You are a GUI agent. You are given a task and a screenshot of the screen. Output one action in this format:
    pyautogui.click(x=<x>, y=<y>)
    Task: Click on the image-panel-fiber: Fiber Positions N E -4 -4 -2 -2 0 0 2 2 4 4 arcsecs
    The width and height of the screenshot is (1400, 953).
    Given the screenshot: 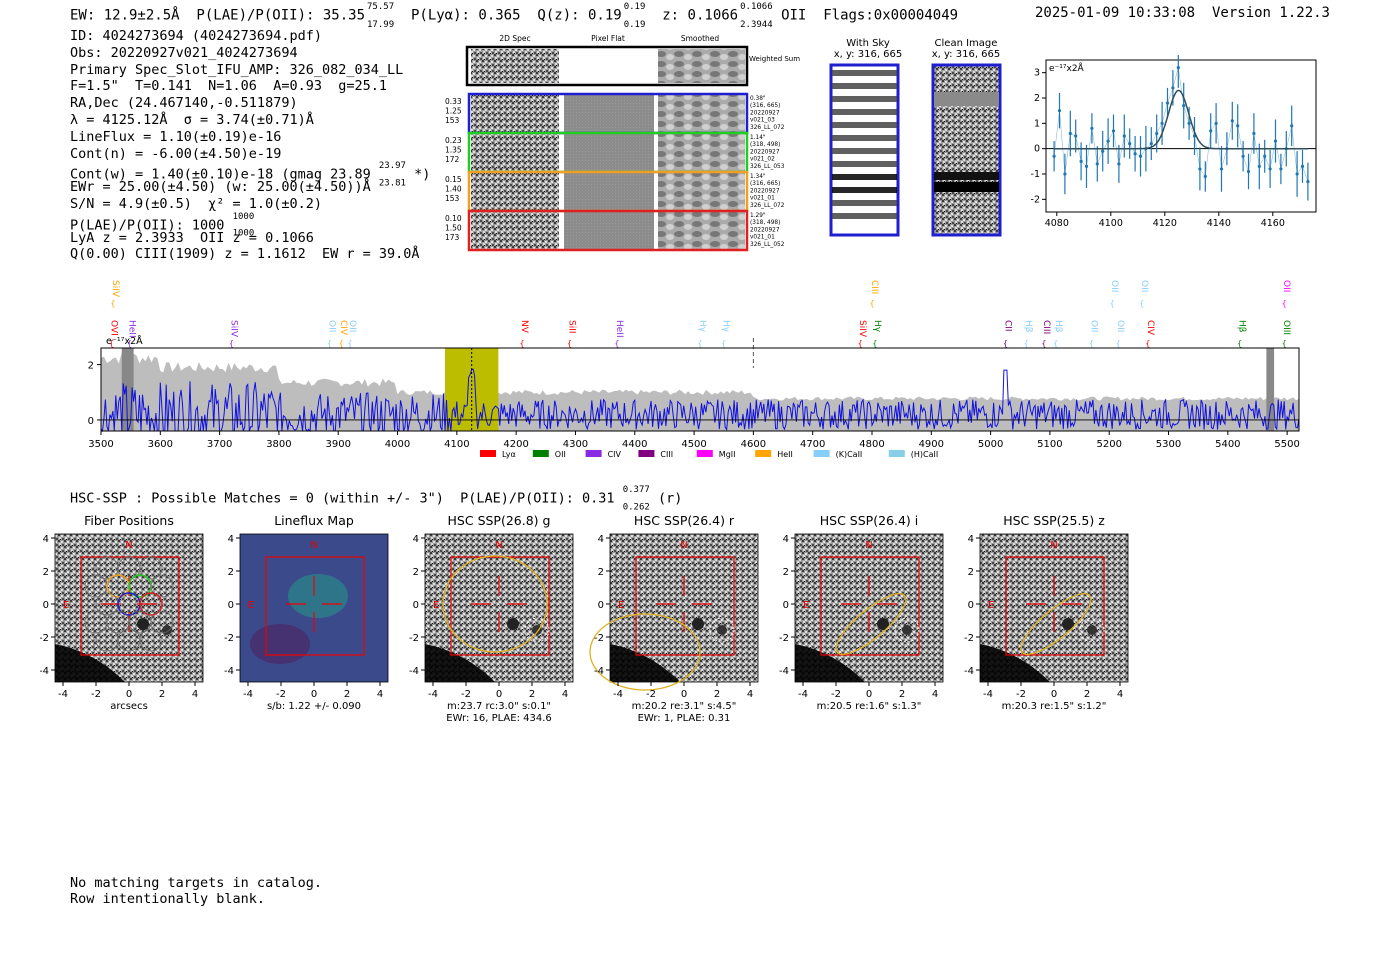 What is the action you would take?
    pyautogui.click(x=122, y=612)
    